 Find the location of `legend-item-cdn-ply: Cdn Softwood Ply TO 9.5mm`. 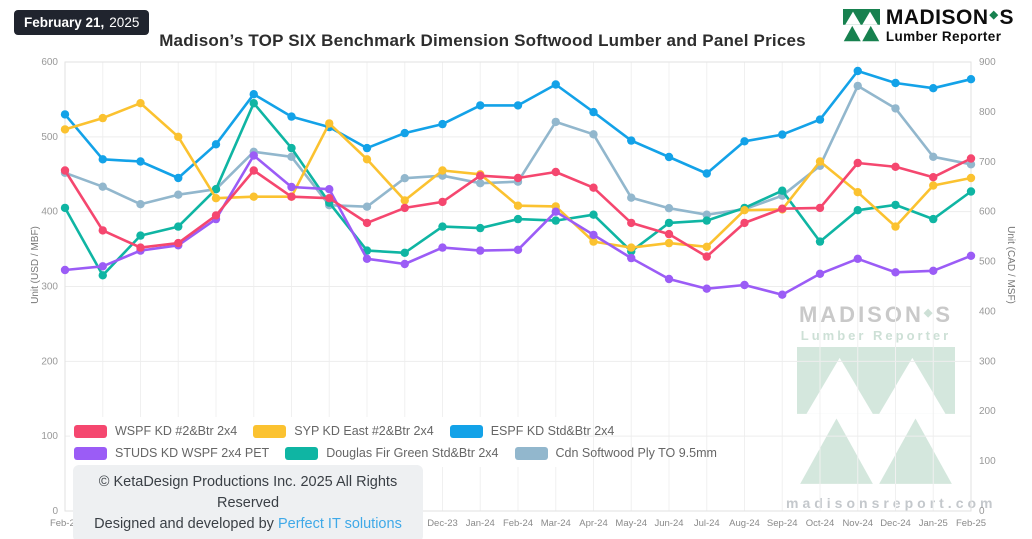

legend-item-cdn-ply: Cdn Softwood Ply TO 9.5mm is located at coordinates (615, 453).